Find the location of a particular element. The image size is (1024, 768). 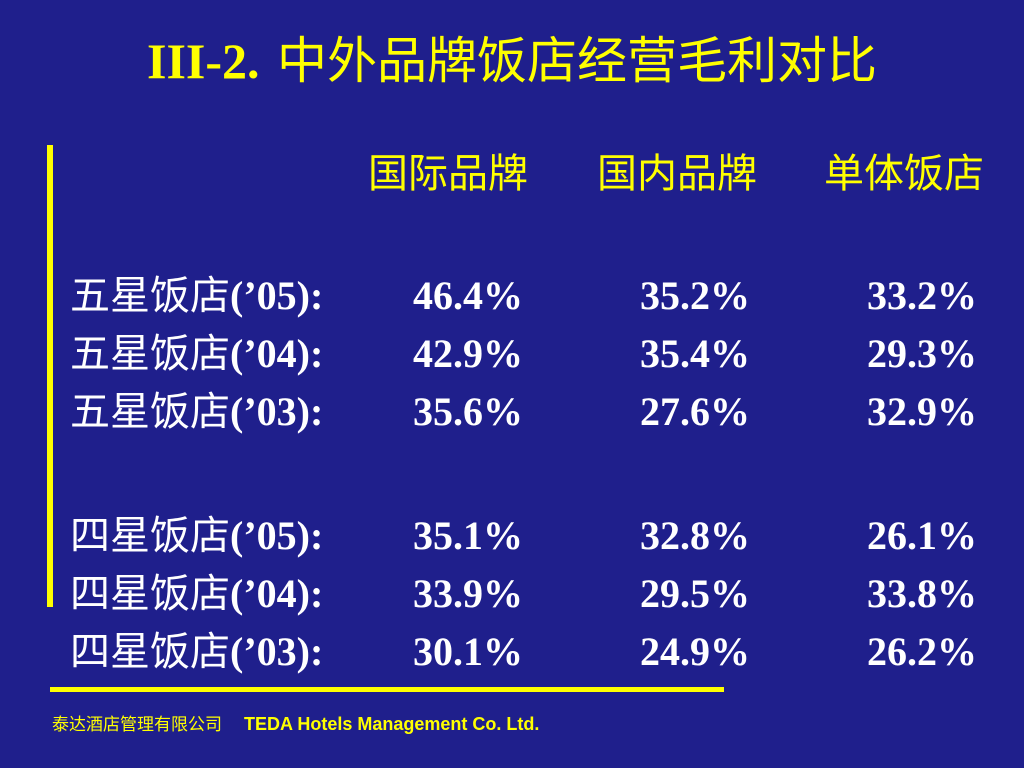

vertical-accent-line is located at coordinates (50, 376).